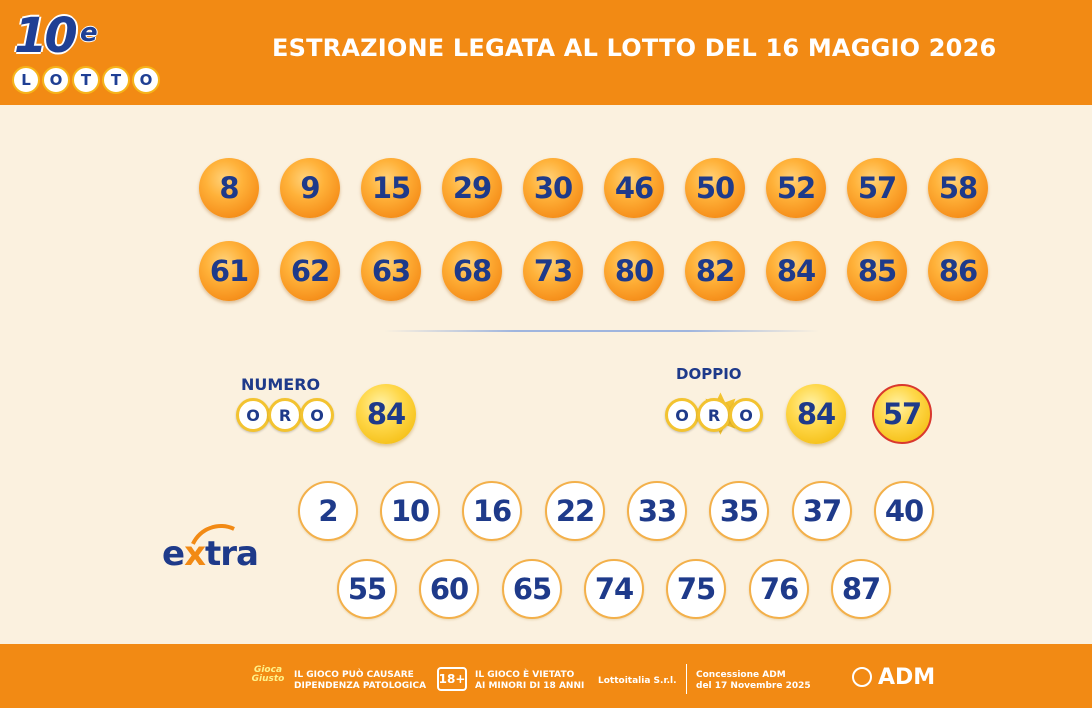 Image resolution: width=1092 pixels, height=708 pixels. I want to click on winning-number-ball: 85, so click(877, 271).